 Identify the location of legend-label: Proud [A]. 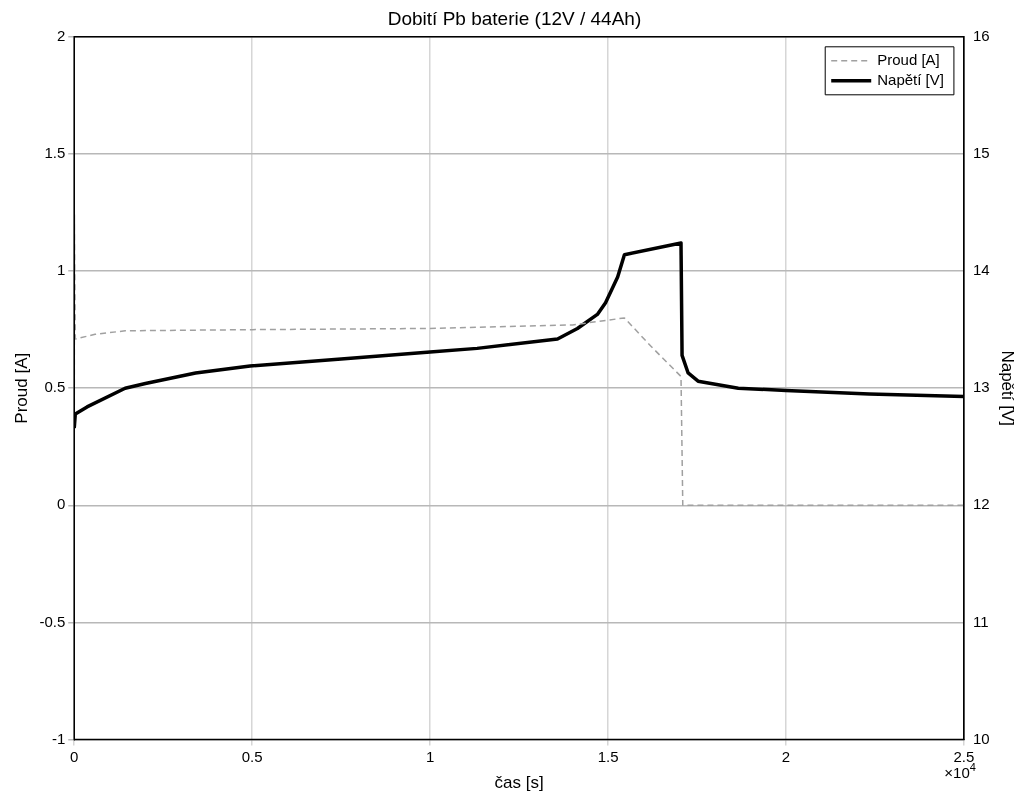
(908, 59).